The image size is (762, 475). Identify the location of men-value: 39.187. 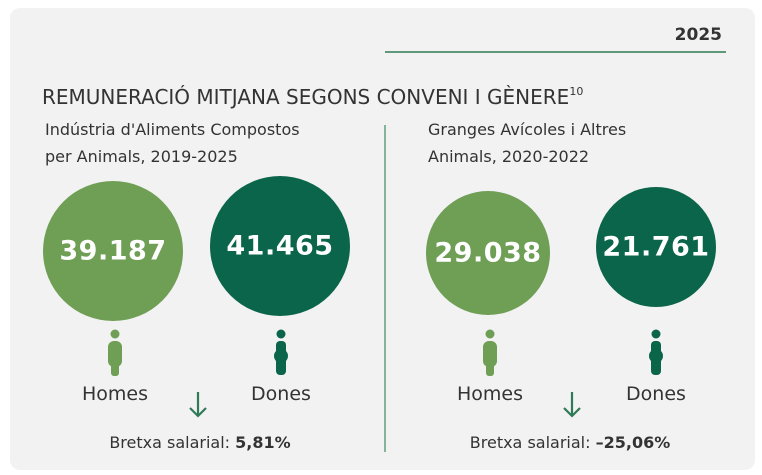
(112, 251).